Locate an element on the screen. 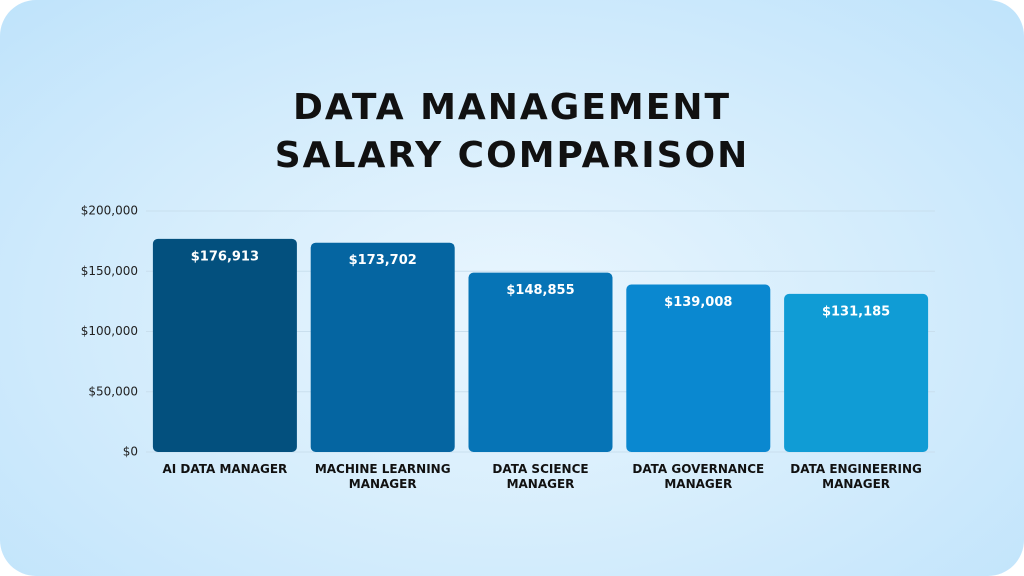 This screenshot has height=576, width=1024. x-tick-label: MACHINE LEARNING MANAGER is located at coordinates (382, 476).